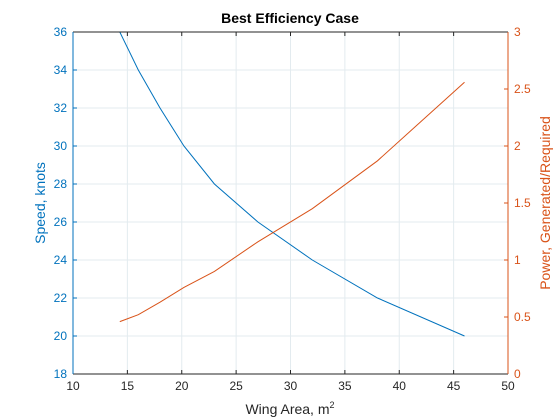  What do you see at coordinates (517, 146) in the screenshot?
I see `y-right-tick-label: 2` at bounding box center [517, 146].